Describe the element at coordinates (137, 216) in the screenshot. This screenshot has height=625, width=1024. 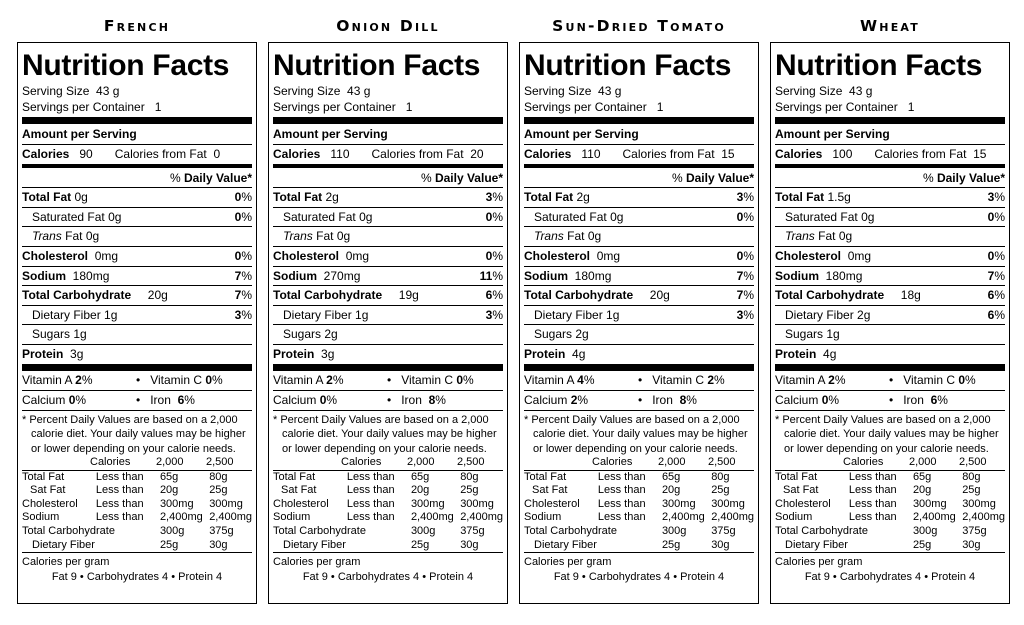
I see `saturated-fat-row: Saturated Fat 0g 0%` at that location.